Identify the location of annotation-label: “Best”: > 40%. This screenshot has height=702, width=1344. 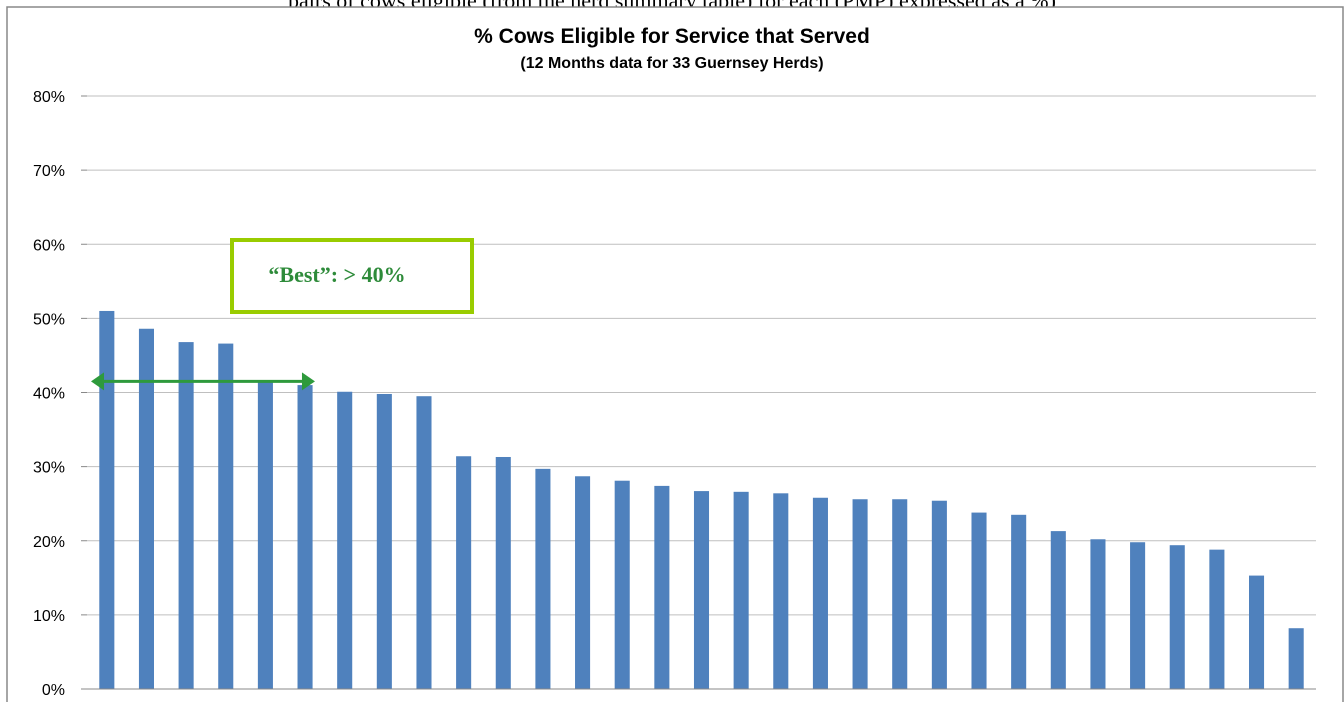
(336, 274).